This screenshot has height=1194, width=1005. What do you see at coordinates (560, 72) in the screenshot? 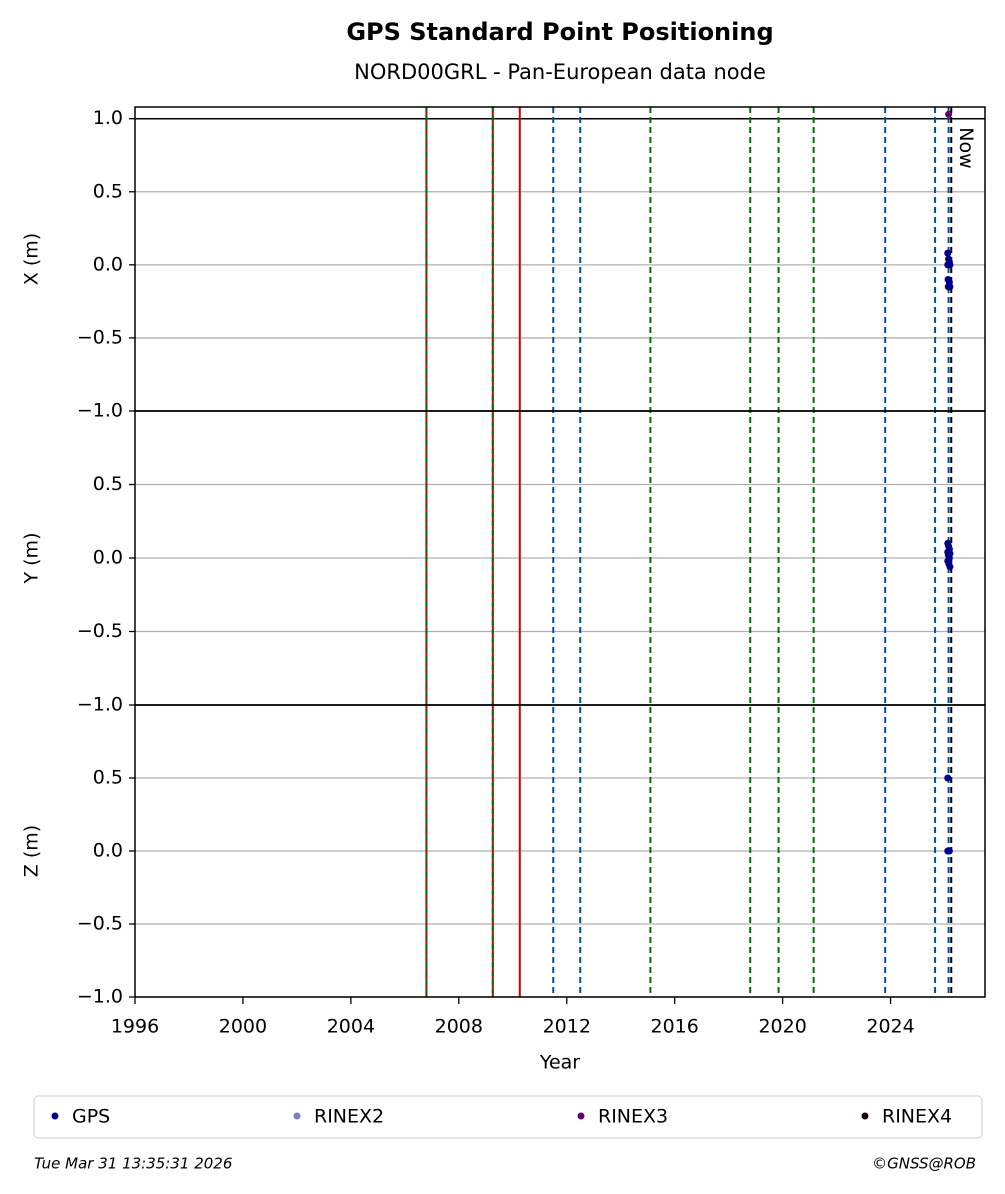
I see `chart-subtitle: NORD00GRL - Pan-European data node` at bounding box center [560, 72].